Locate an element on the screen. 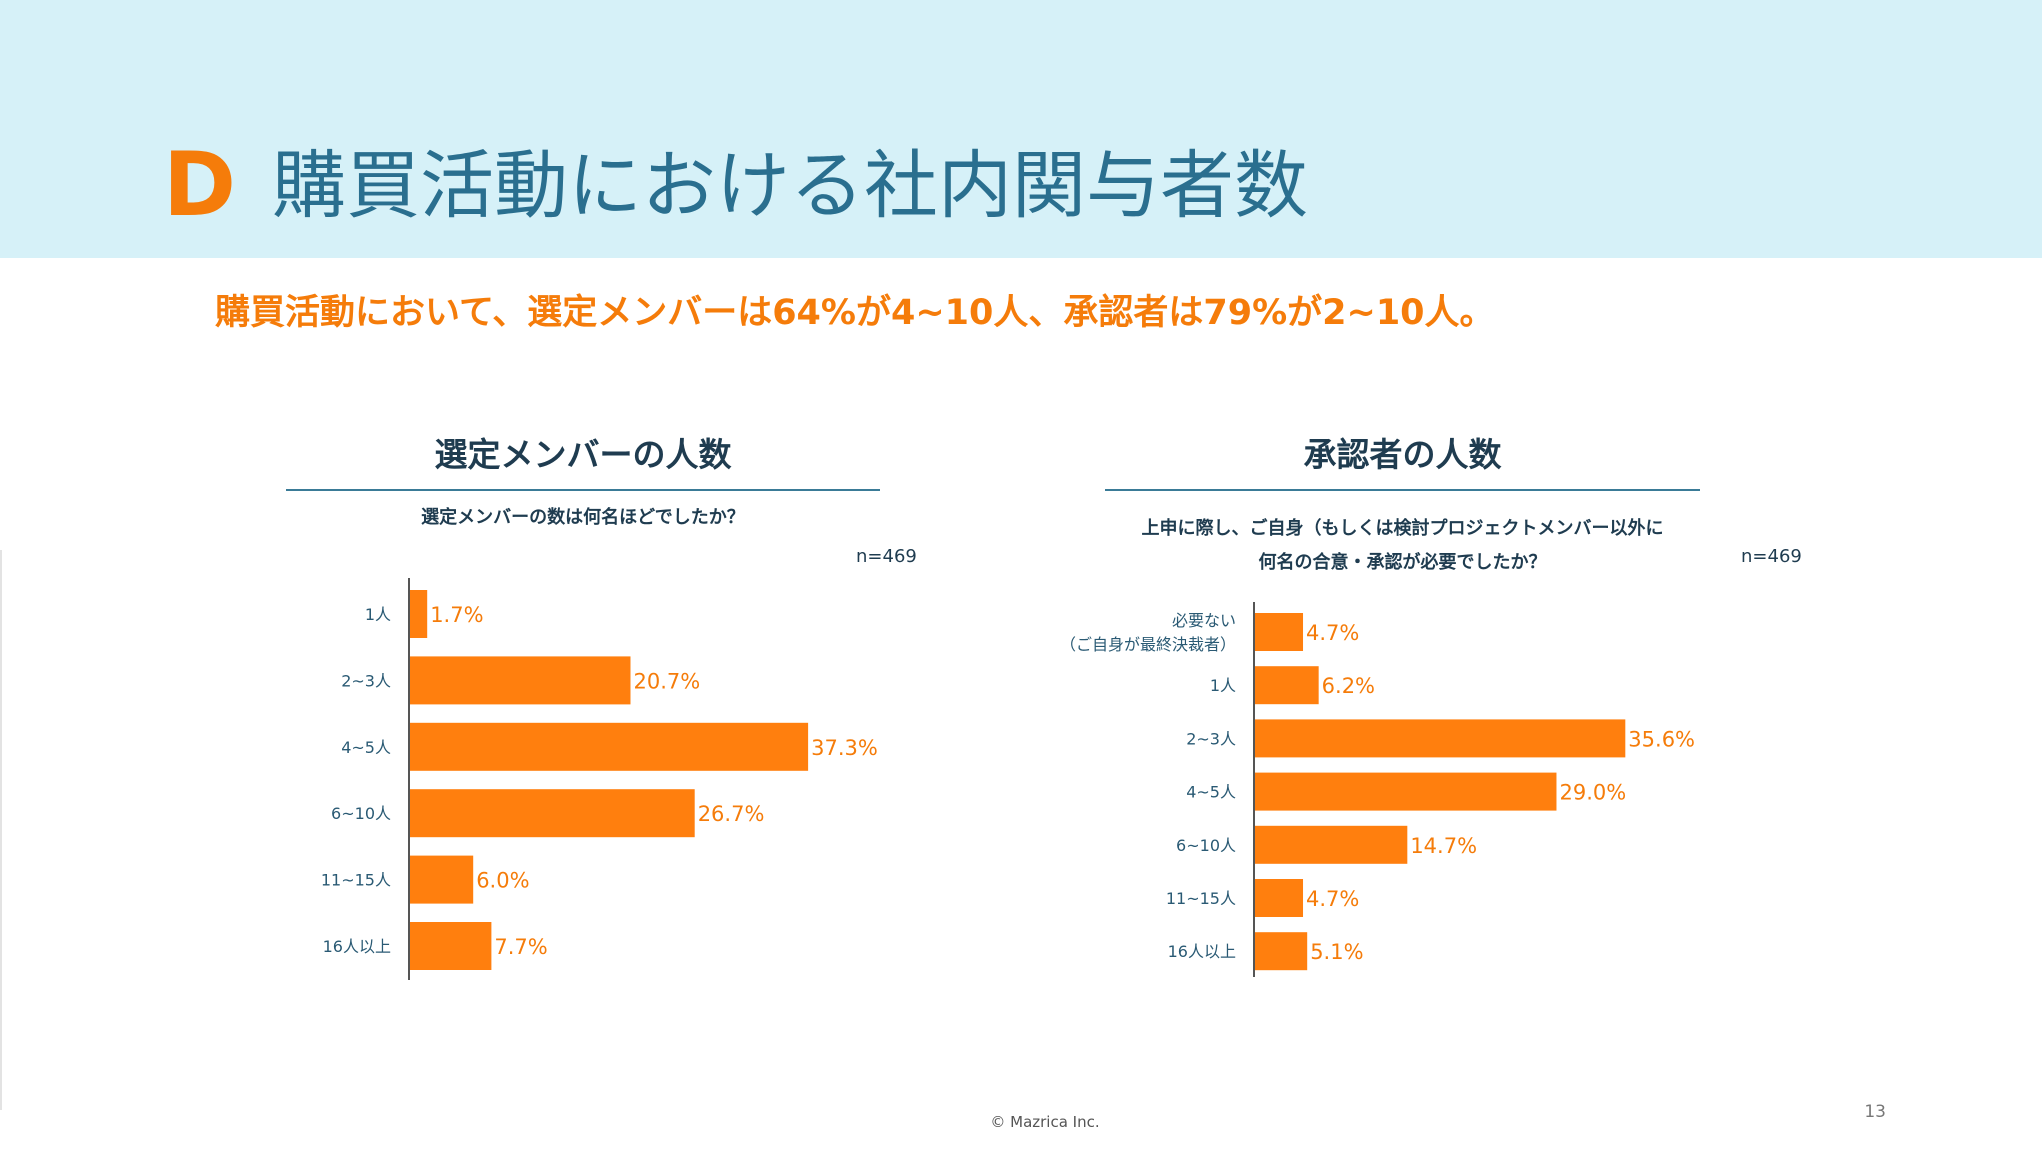 The image size is (2042, 1150). data-label: 20.7% is located at coordinates (666, 681).